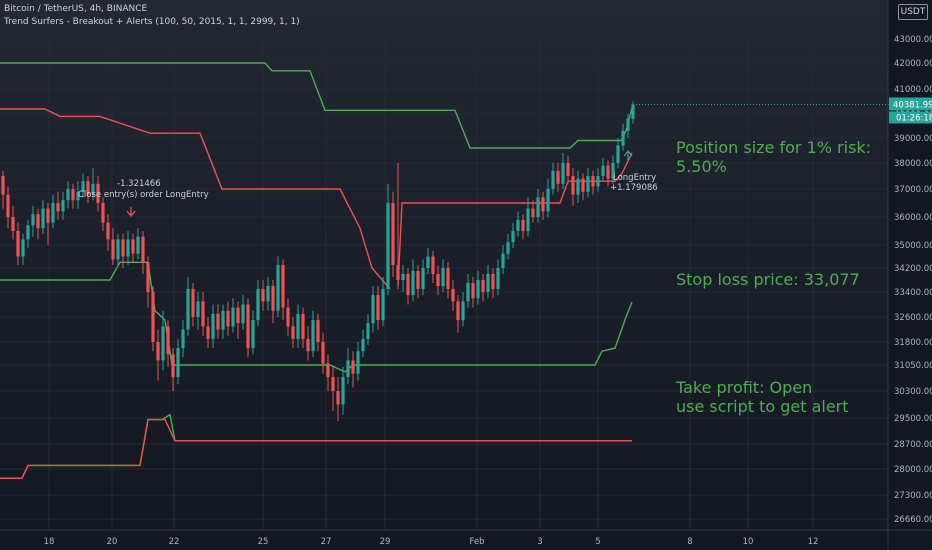  I want to click on price-tick-label: 39000.00, so click(913, 139).